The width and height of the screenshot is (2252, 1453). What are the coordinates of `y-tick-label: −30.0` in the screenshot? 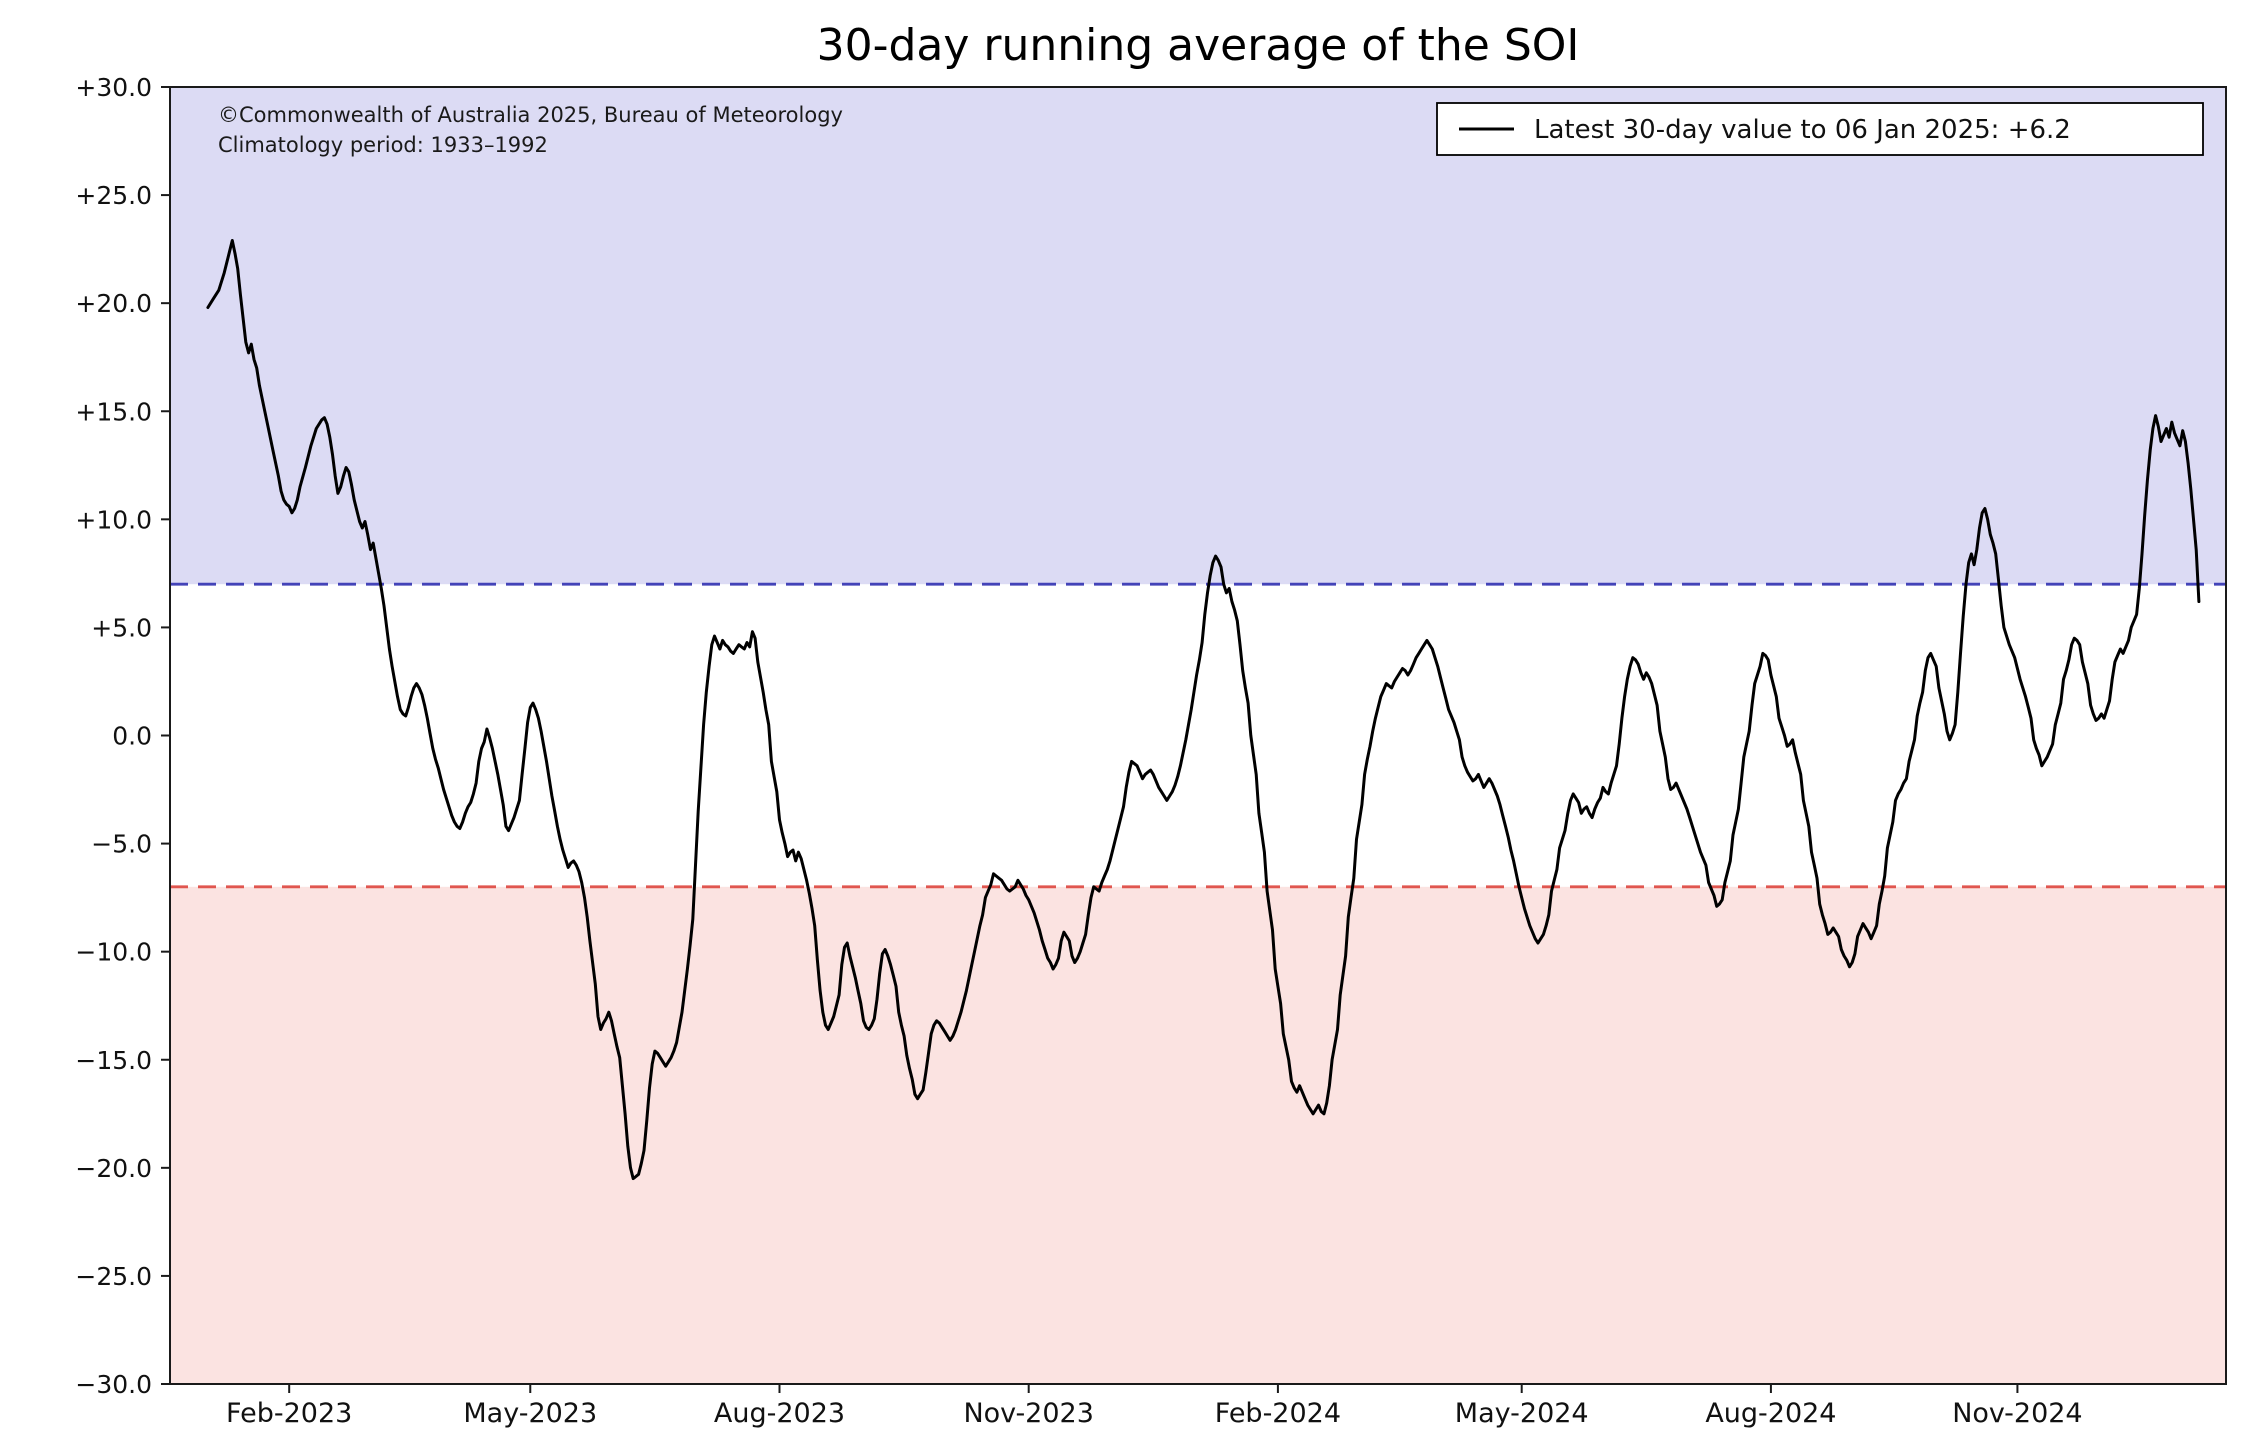 It's located at (113, 1384).